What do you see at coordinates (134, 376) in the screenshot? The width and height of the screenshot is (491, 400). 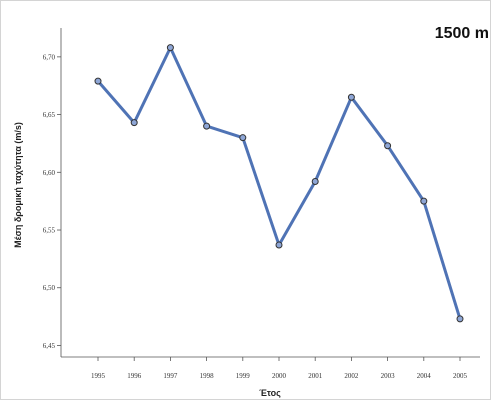 I see `x-tick-label: 1996` at bounding box center [134, 376].